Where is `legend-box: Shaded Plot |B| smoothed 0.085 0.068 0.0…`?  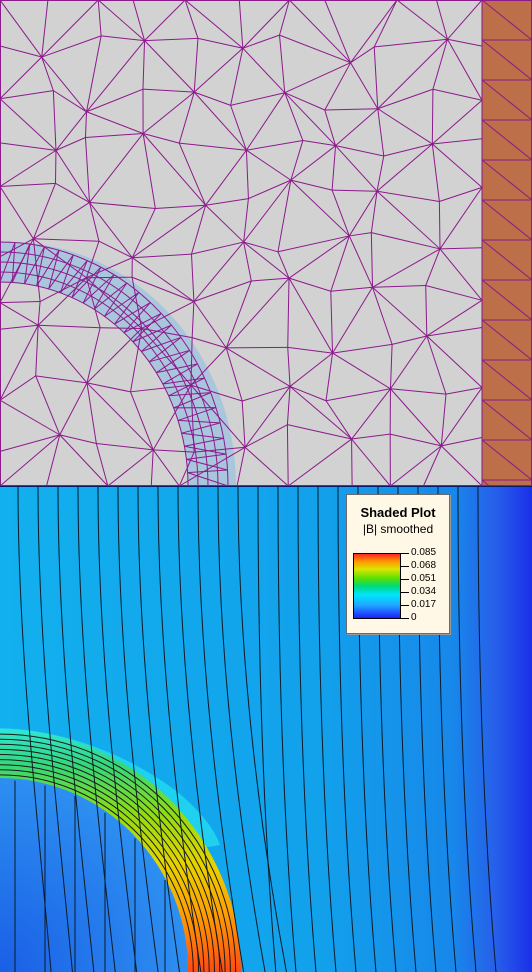
legend-box: Shaded Plot |B| smoothed 0.085 0.068 0.0… is located at coordinates (398, 564).